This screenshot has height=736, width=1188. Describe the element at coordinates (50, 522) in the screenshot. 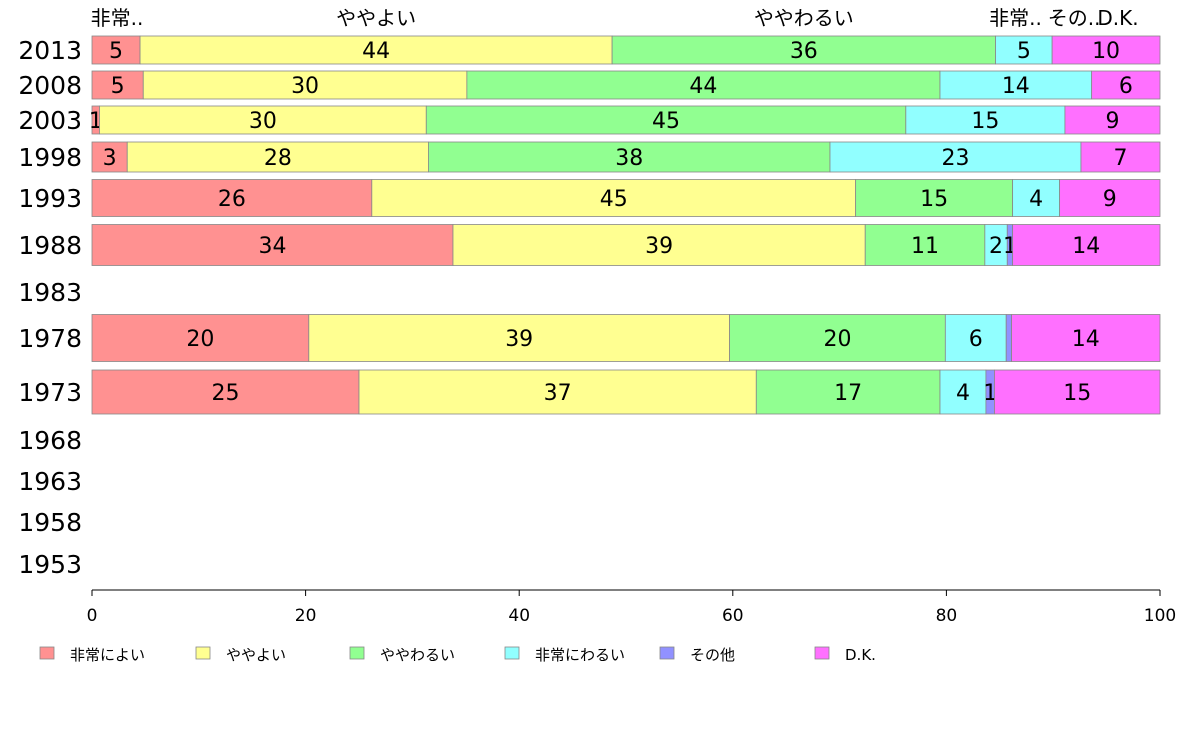

I see `year-label: 1958` at that location.